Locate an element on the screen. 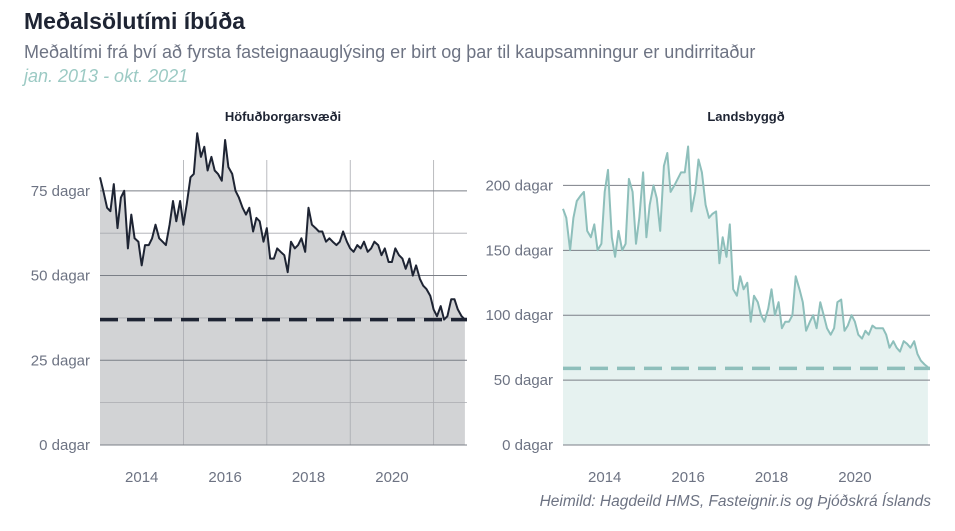 The width and height of the screenshot is (955, 531). panel-title: Höfuðborgarsvæði is located at coordinates (283, 116).